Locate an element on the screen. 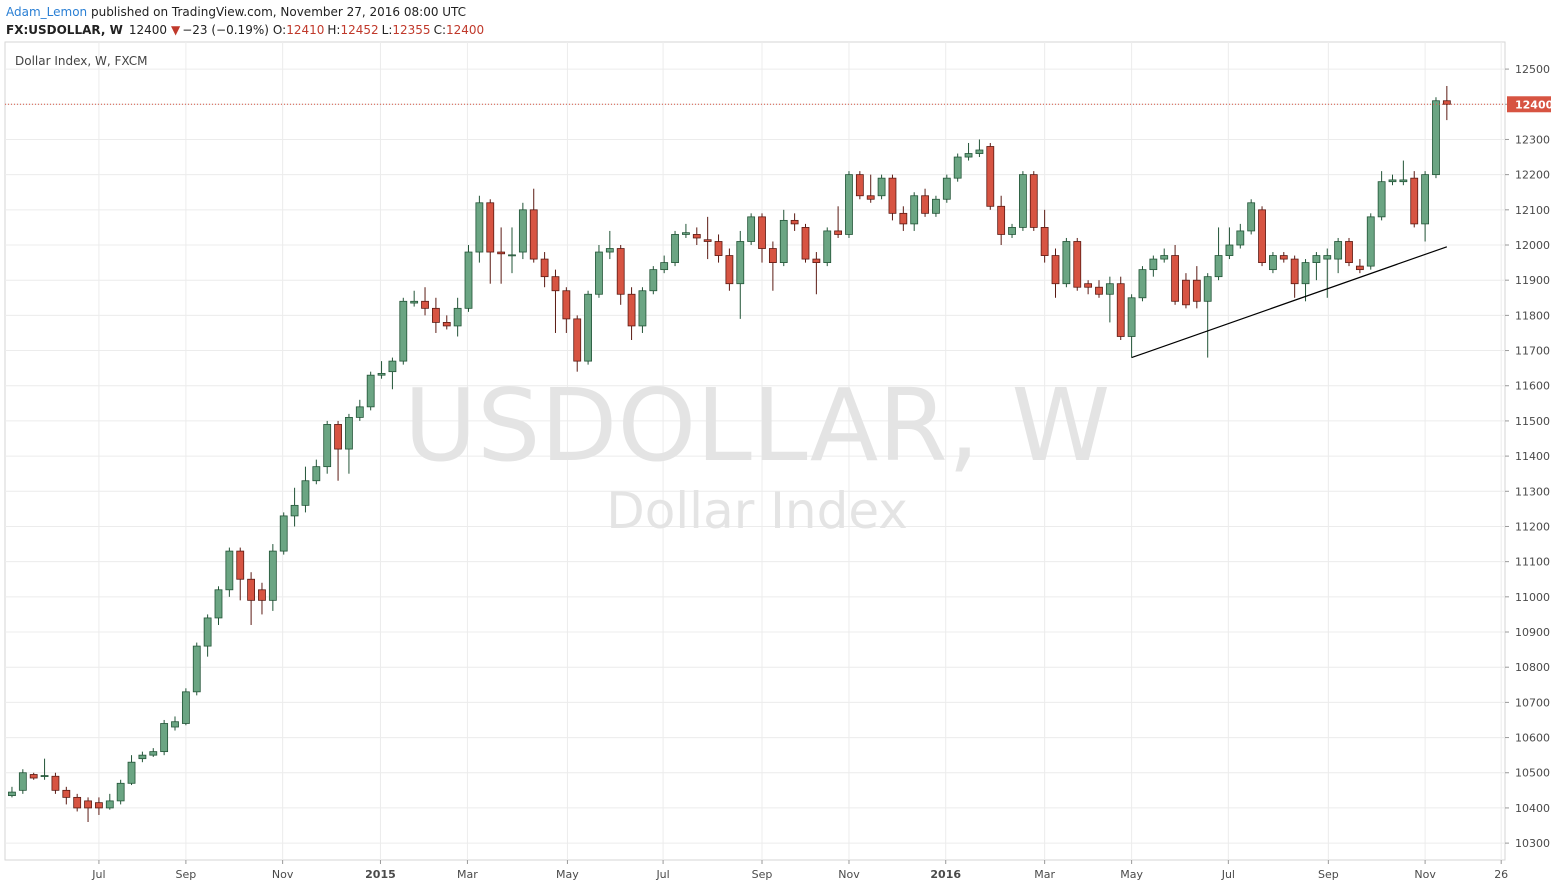  price: 12400 is located at coordinates (148, 30).